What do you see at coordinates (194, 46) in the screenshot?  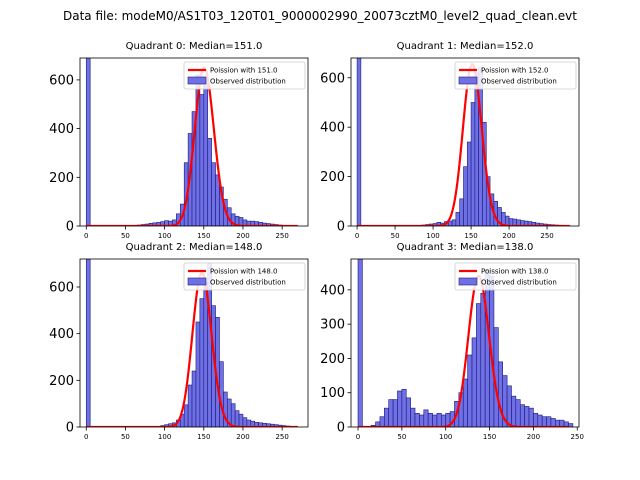 I see `panel-title: Quadrant 0: Median=151.0` at bounding box center [194, 46].